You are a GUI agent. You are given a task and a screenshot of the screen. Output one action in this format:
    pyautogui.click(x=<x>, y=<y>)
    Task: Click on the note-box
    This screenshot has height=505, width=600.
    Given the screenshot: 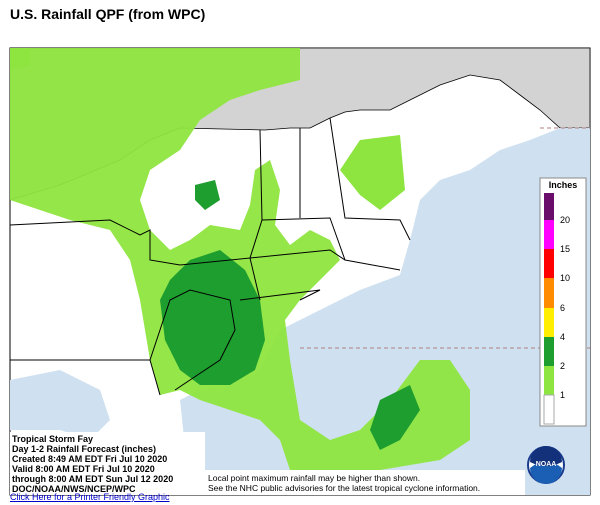 What is the action you would take?
    pyautogui.click(x=365, y=482)
    